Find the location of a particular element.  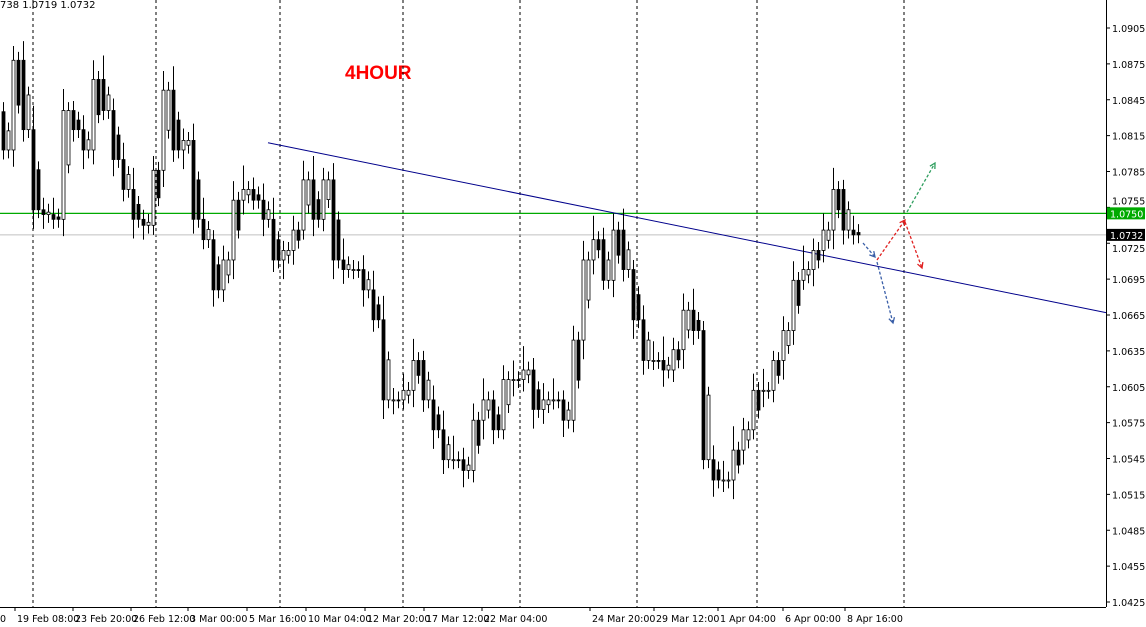

time-tick-label: 12 Mar 20:00 is located at coordinates (398, 619).